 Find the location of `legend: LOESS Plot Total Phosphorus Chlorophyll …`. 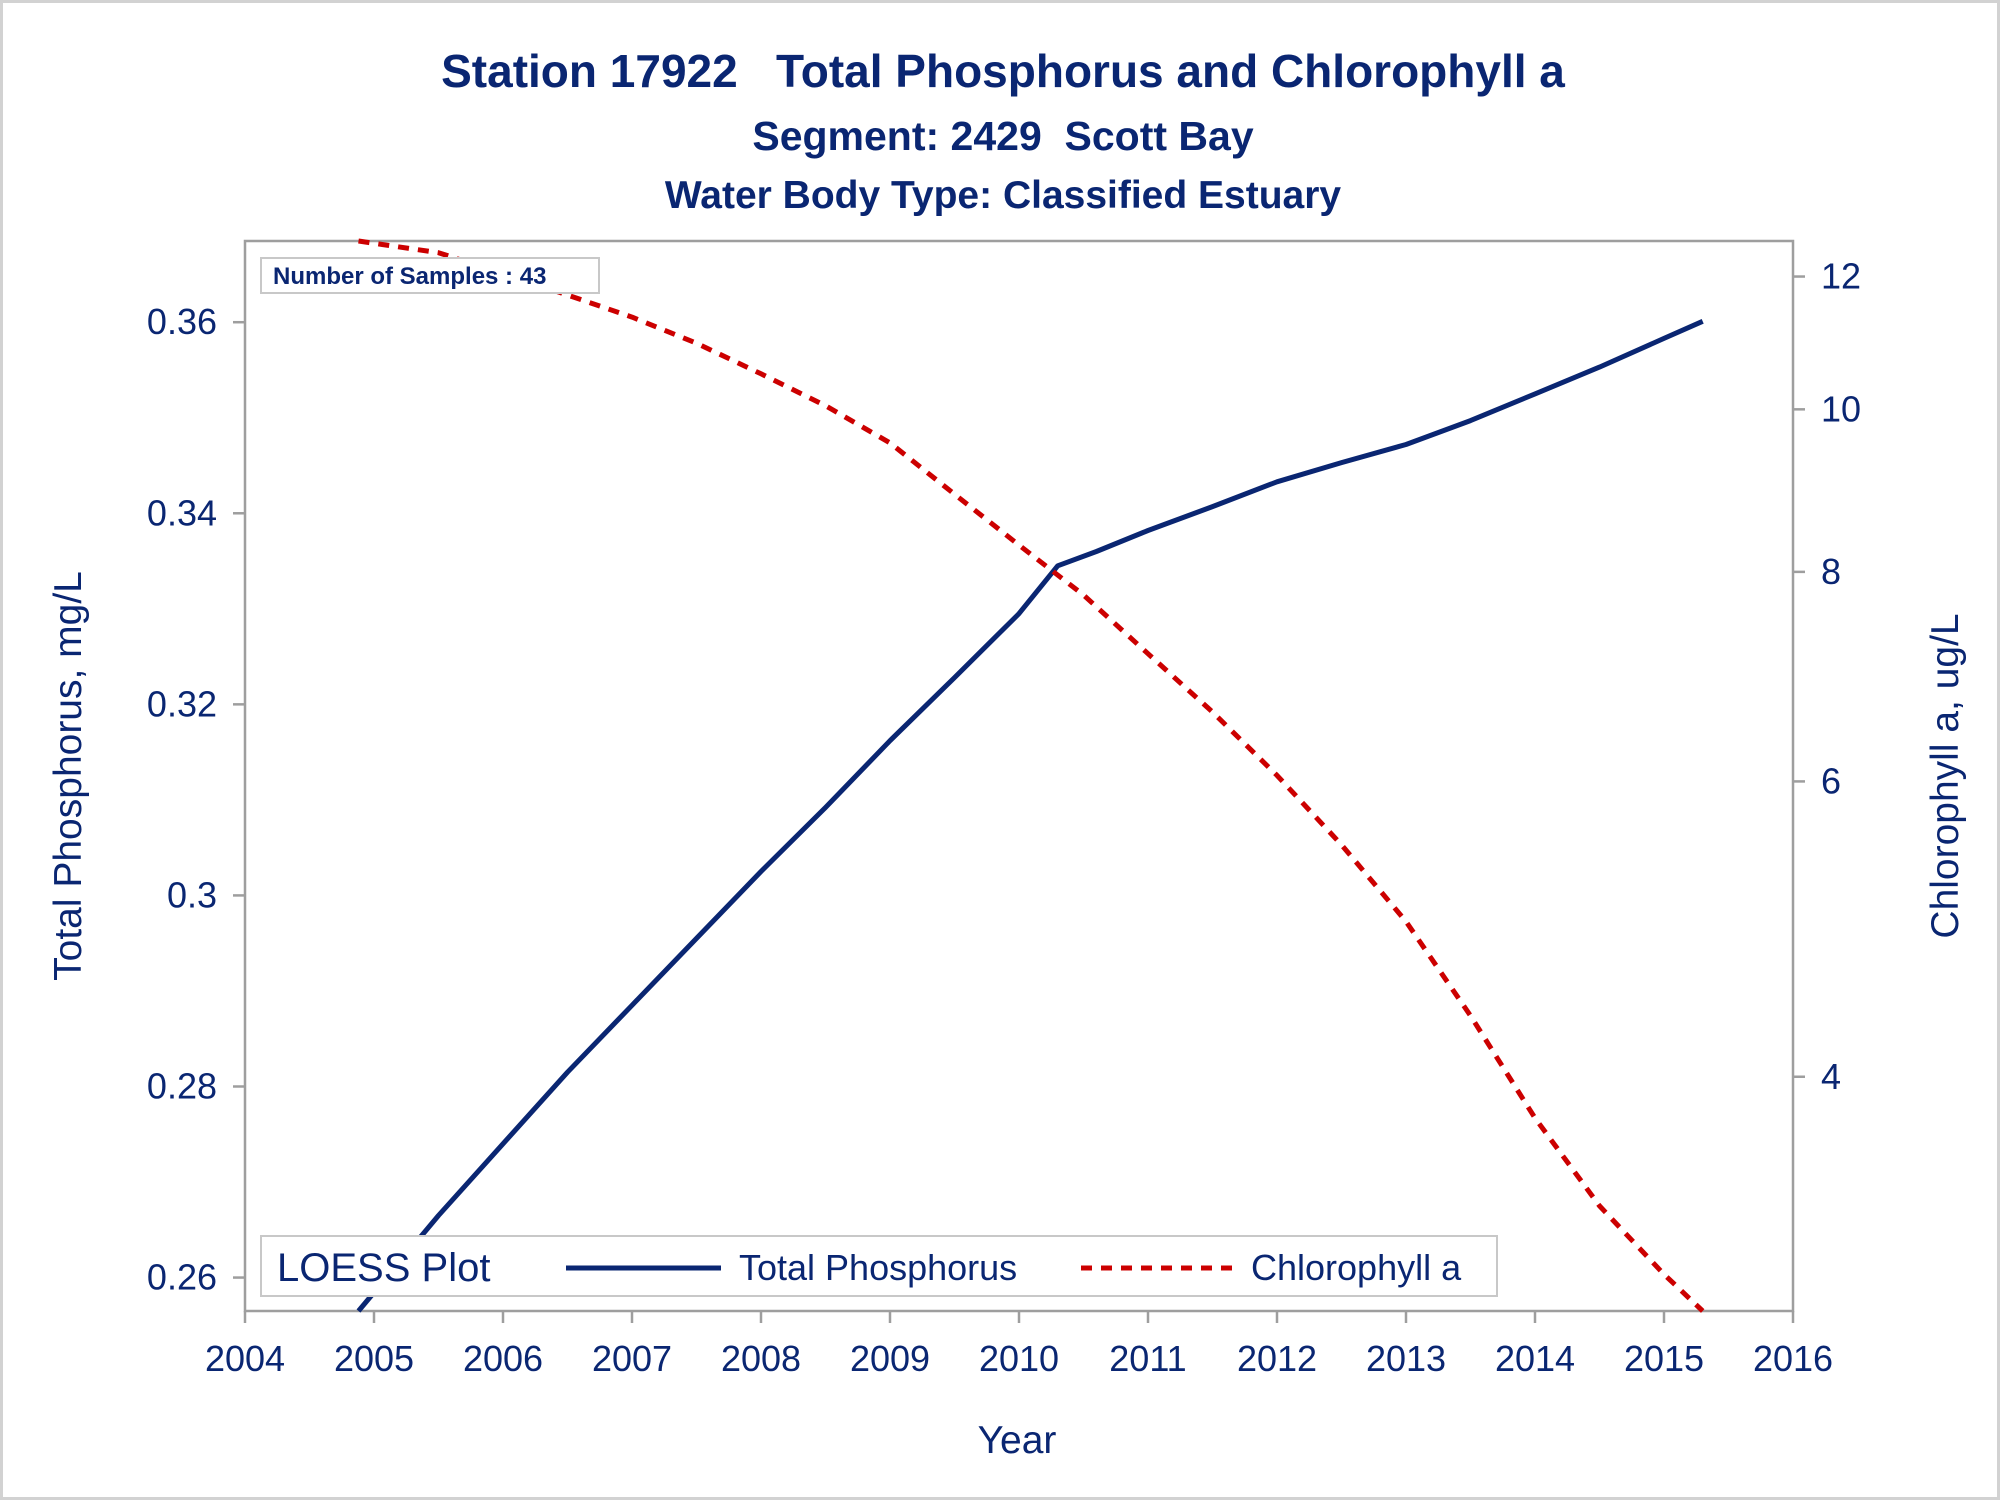

legend: LOESS Plot Total Phosphorus Chlorophyll … is located at coordinates (879, 1266).